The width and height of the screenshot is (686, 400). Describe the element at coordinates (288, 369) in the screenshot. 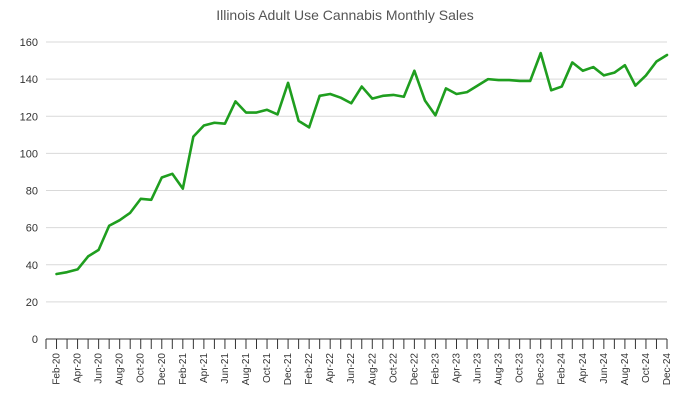

I see `x-tick-label-Dec-21: Dec-21` at that location.